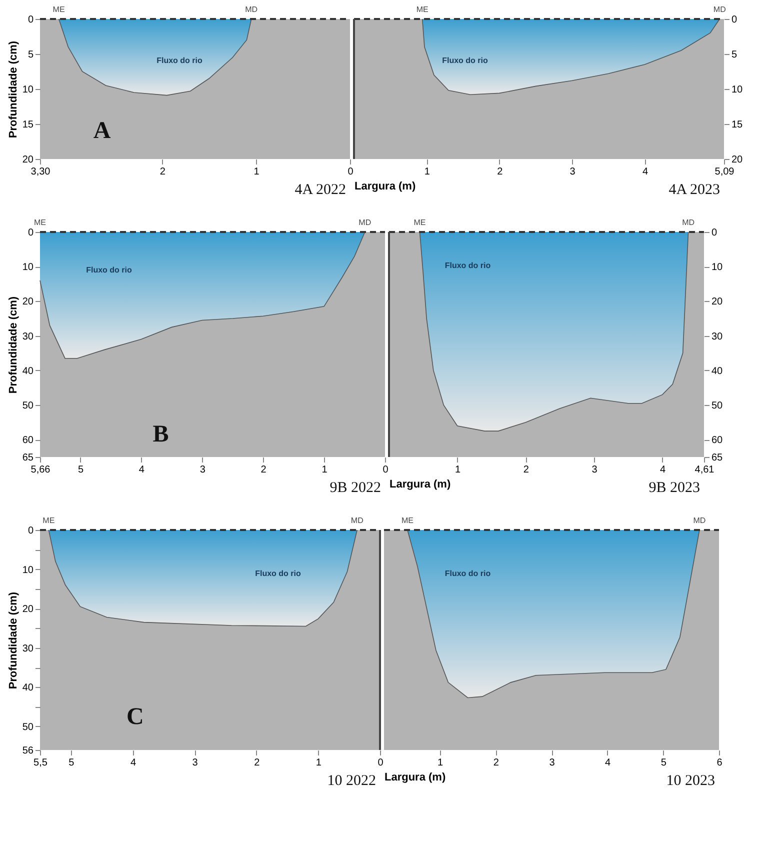  I want to click on x-tick-label: 5,66, so click(40, 470).